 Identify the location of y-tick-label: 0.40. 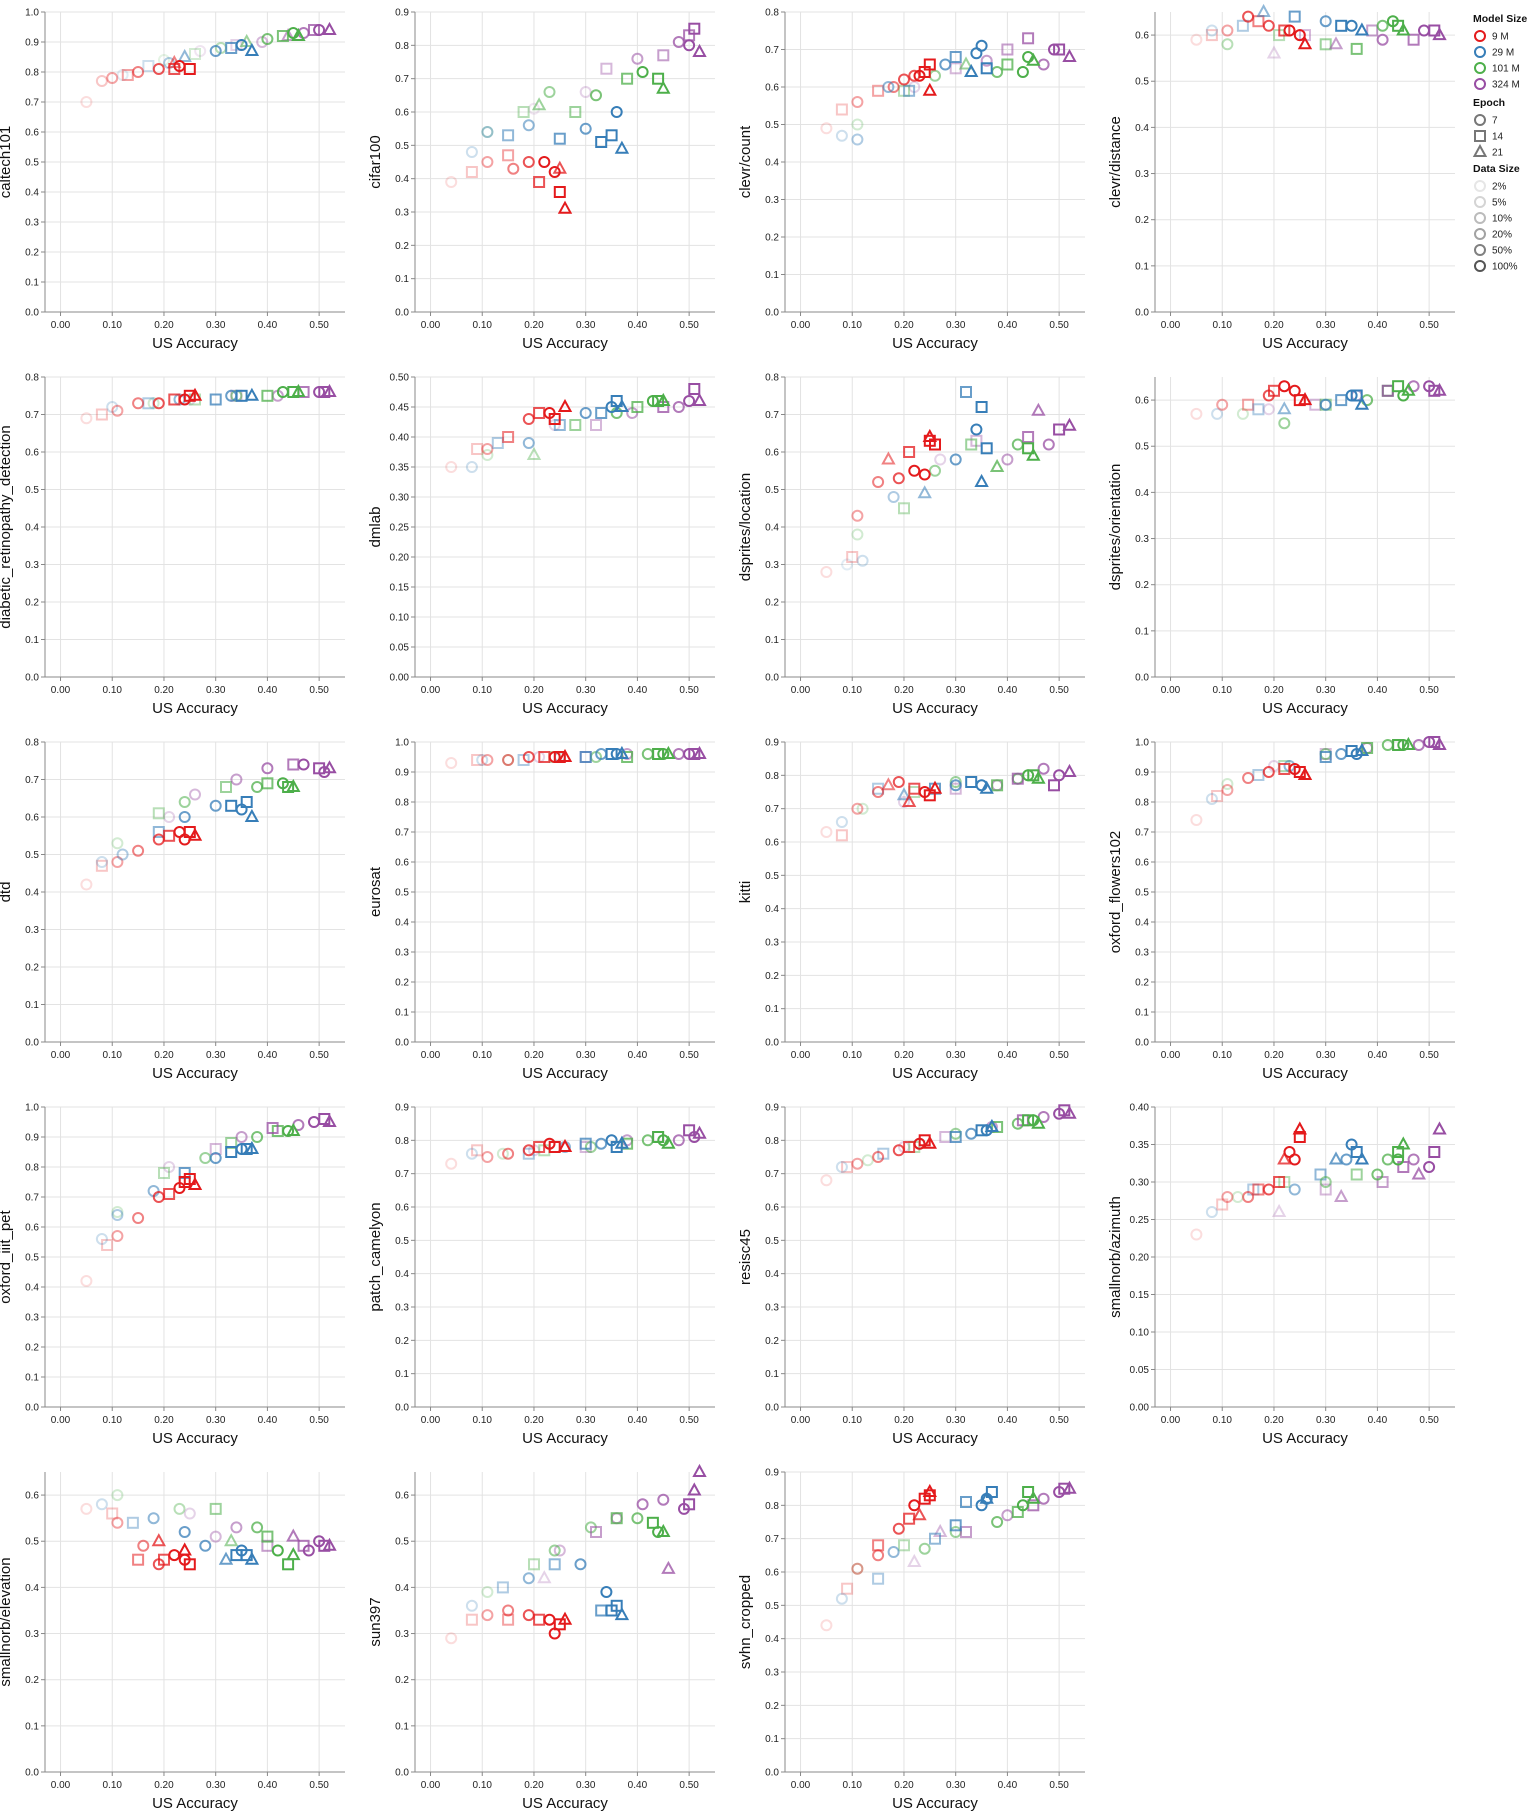
(1140, 1108).